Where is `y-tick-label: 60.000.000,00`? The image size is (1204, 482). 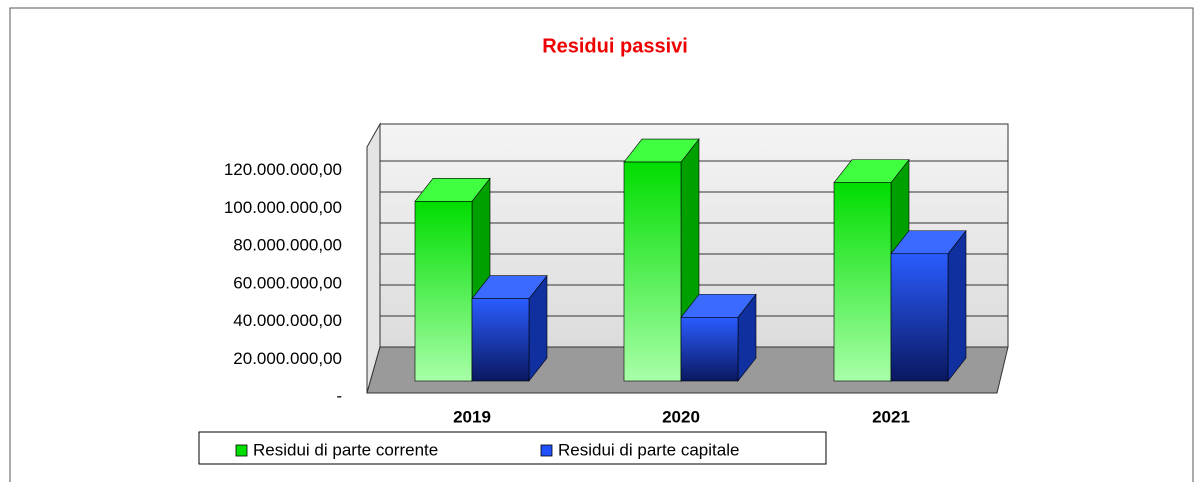
y-tick-label: 60.000.000,00 is located at coordinates (287, 282).